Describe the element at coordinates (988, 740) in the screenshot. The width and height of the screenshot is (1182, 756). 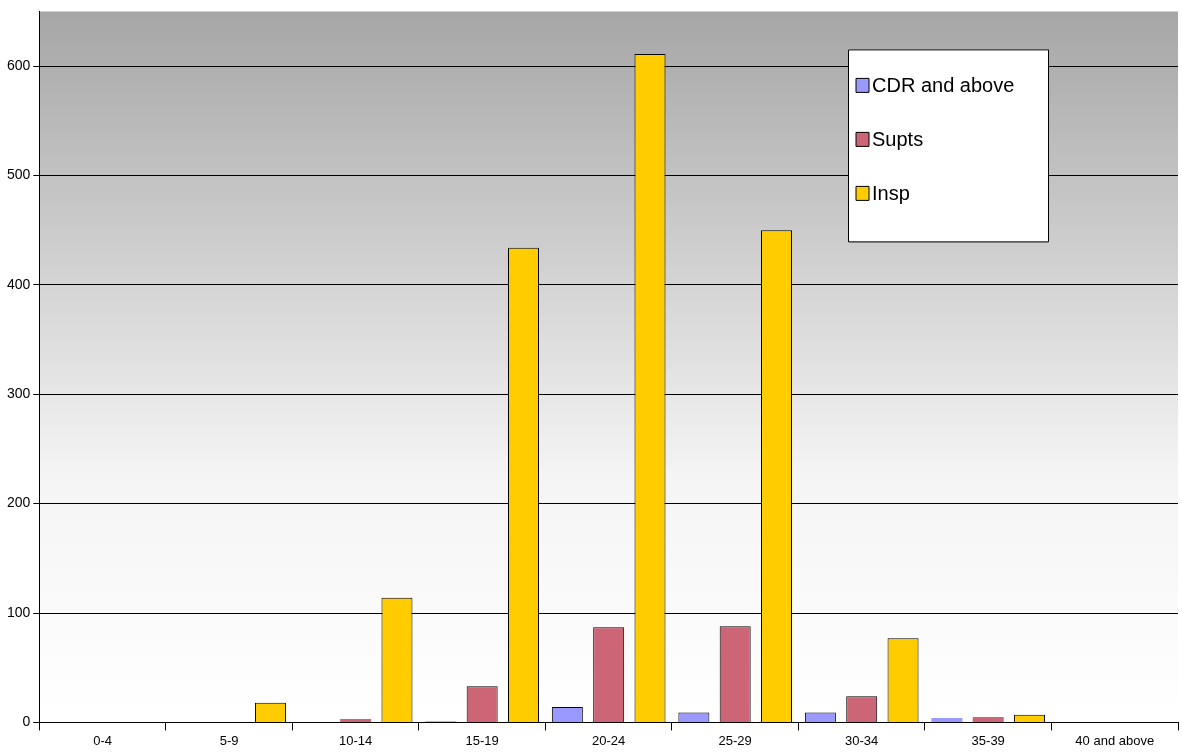
I see `x-tick-label: 35-39` at that location.